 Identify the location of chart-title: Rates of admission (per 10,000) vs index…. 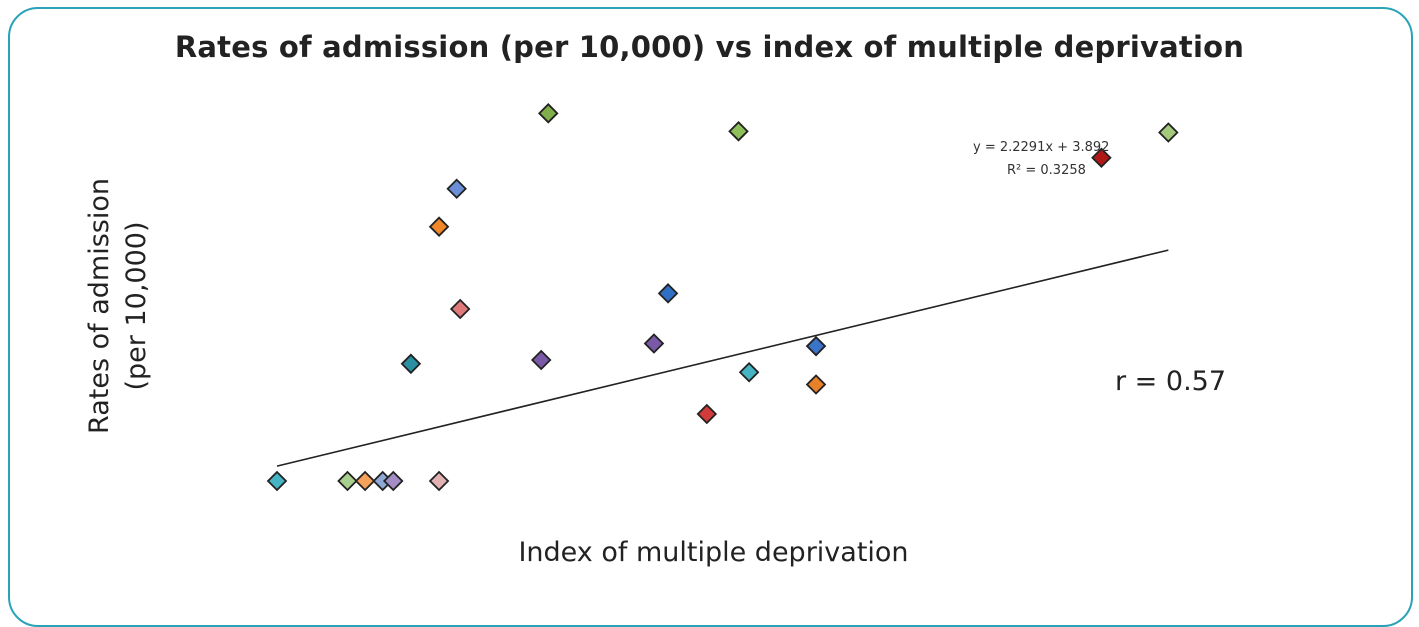
(709, 47).